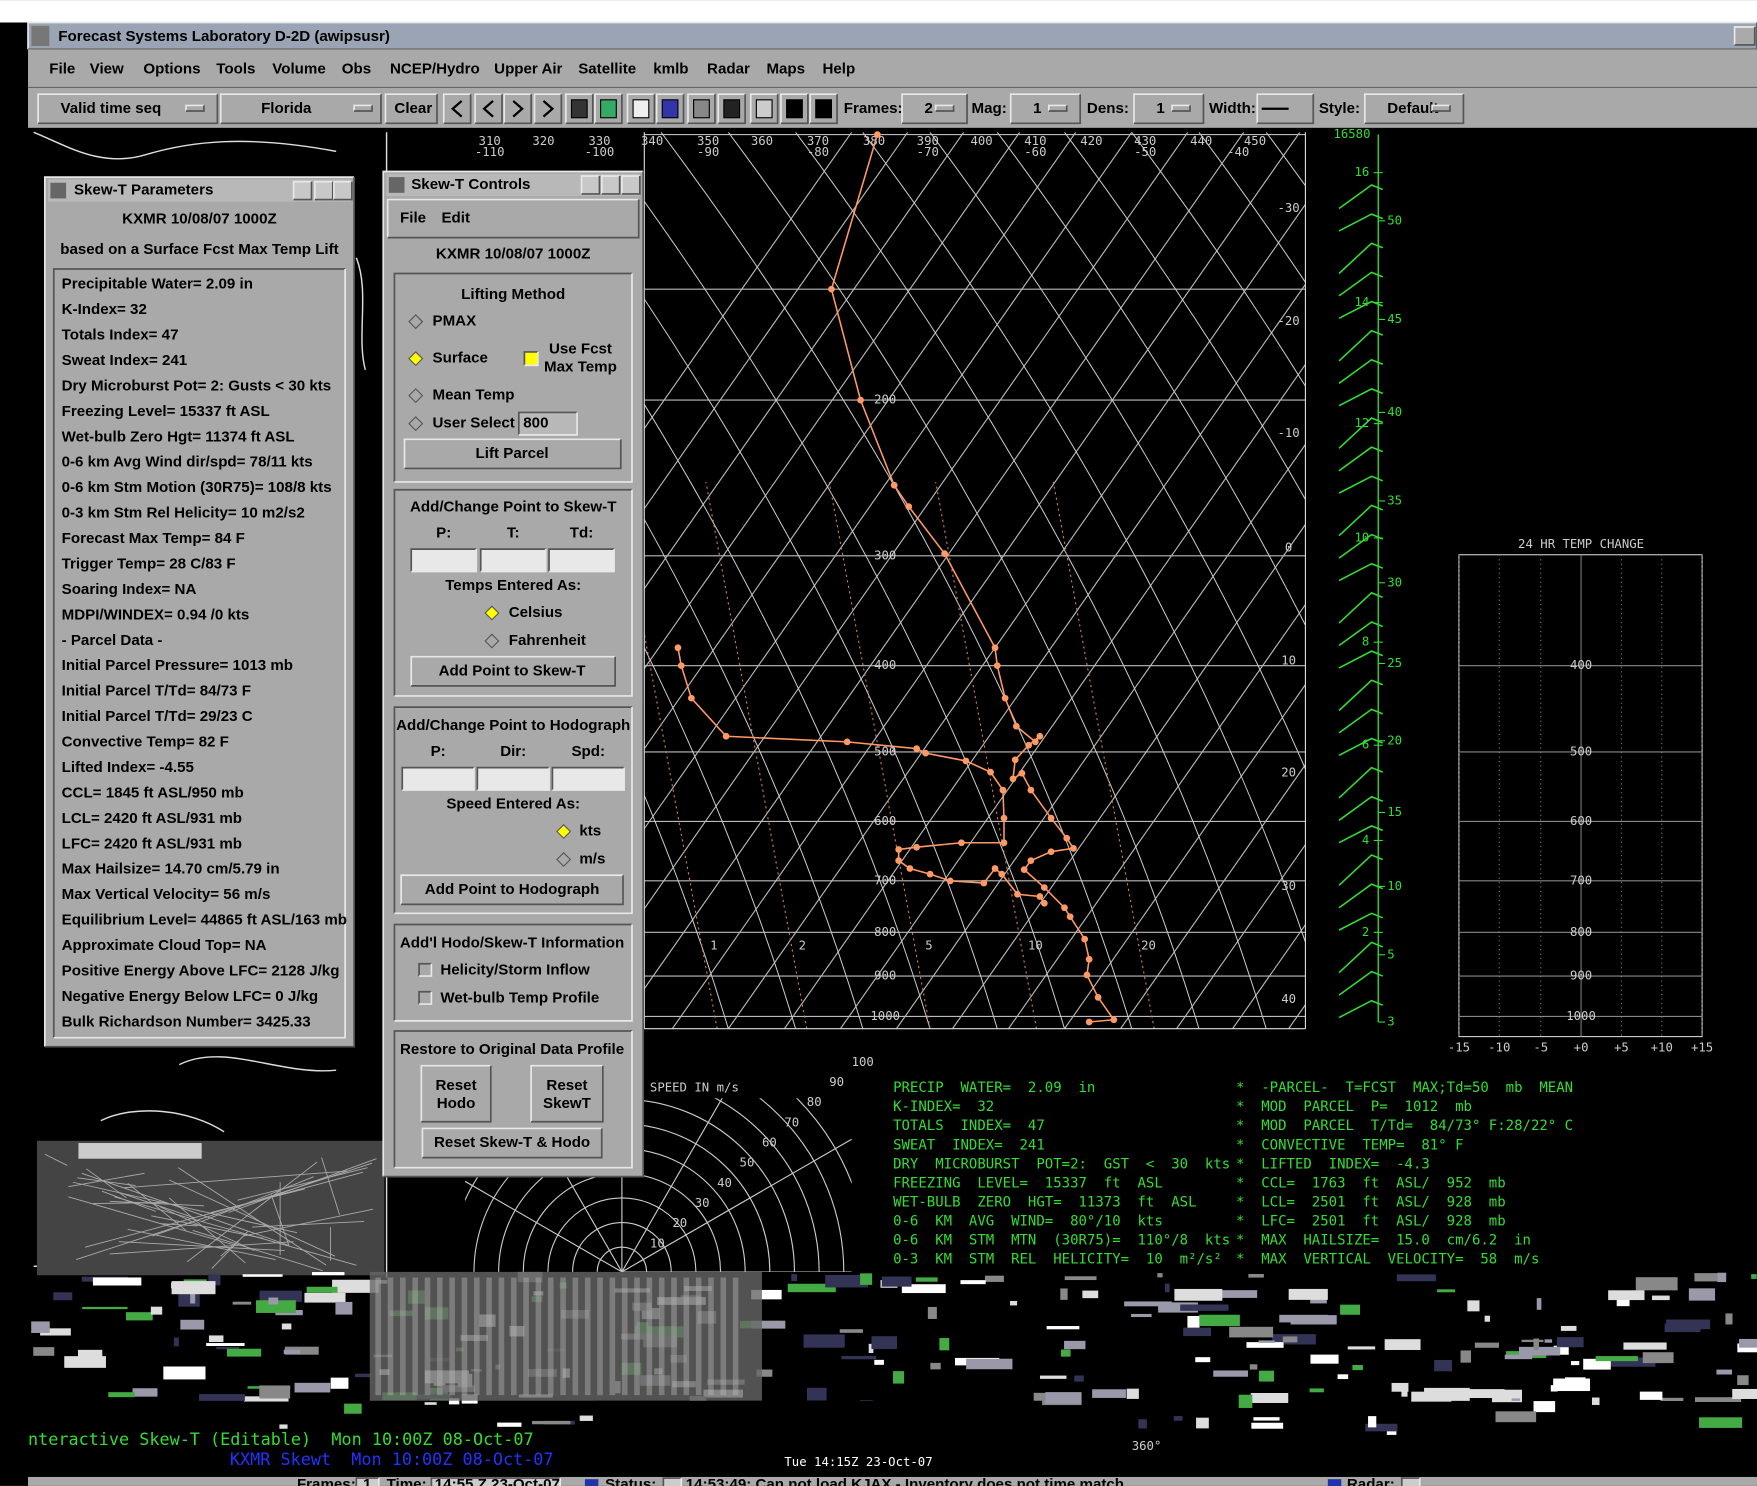 The height and width of the screenshot is (1486, 1757). I want to click on dropdown-value: 1, so click(1037, 108).